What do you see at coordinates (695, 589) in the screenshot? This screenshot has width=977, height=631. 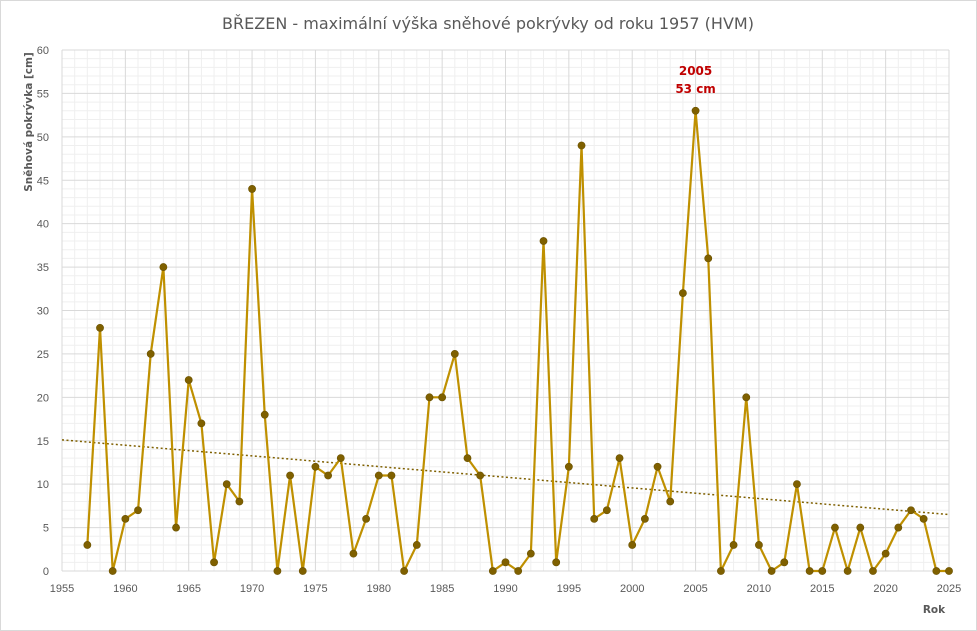 I see `x-tick-label: 2005` at bounding box center [695, 589].